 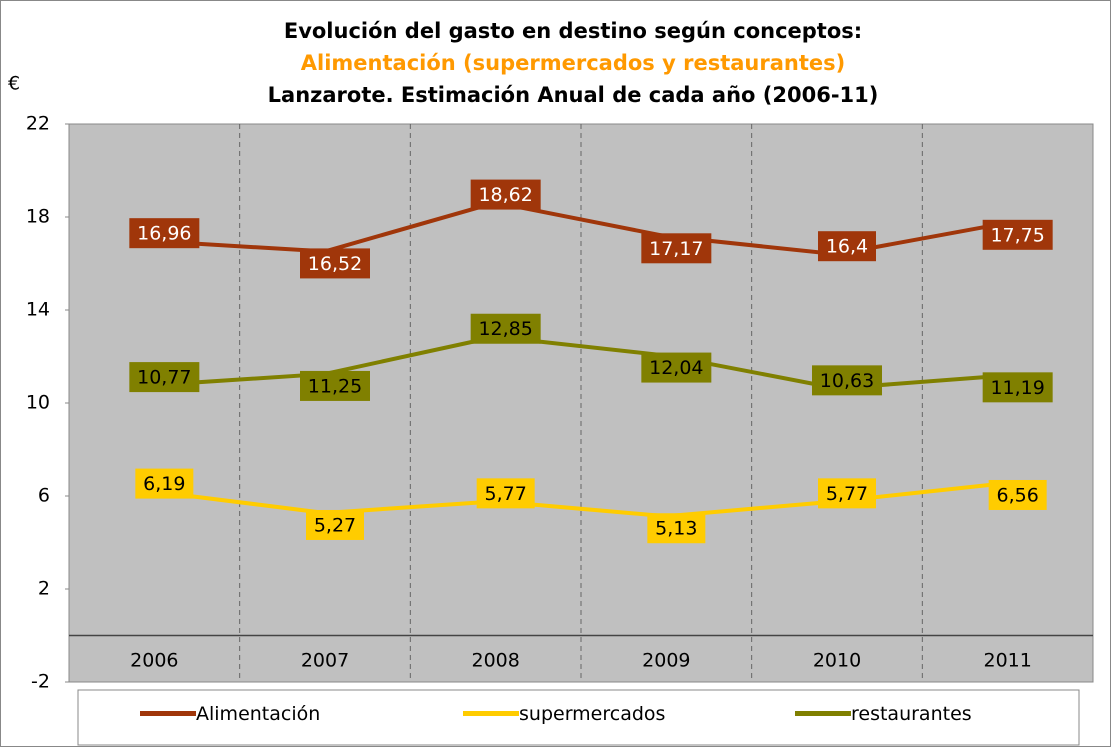 I want to click on data-label: 11,19, so click(x=1017, y=388).